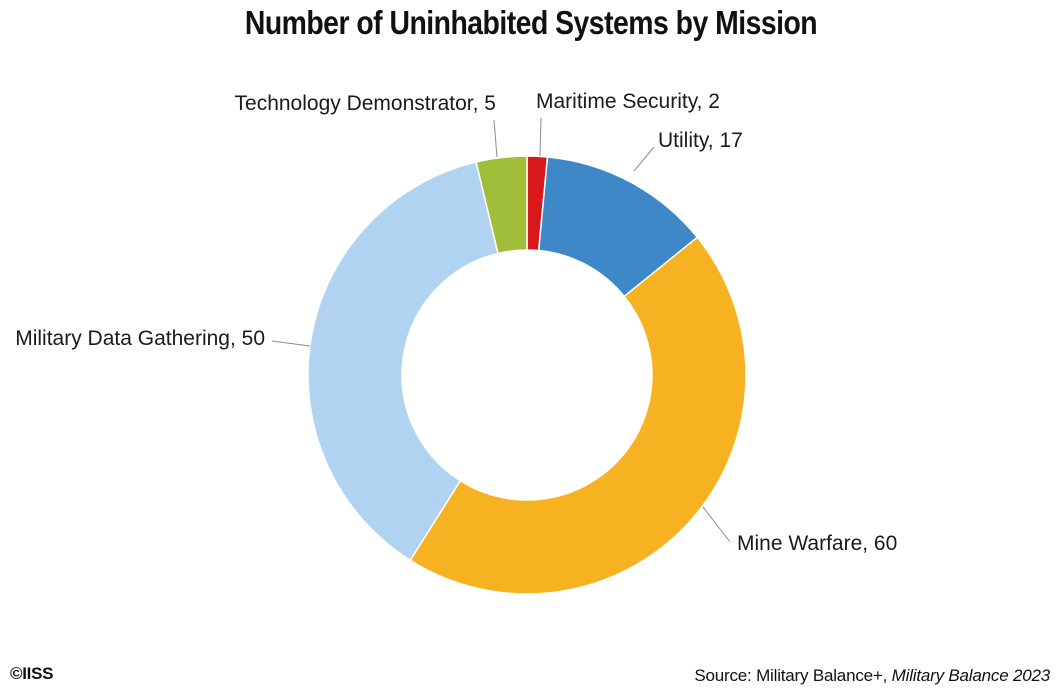 The image size is (1062, 693). What do you see at coordinates (365, 103) in the screenshot?
I see `slice-label: Technology Demonstrator, 5` at bounding box center [365, 103].